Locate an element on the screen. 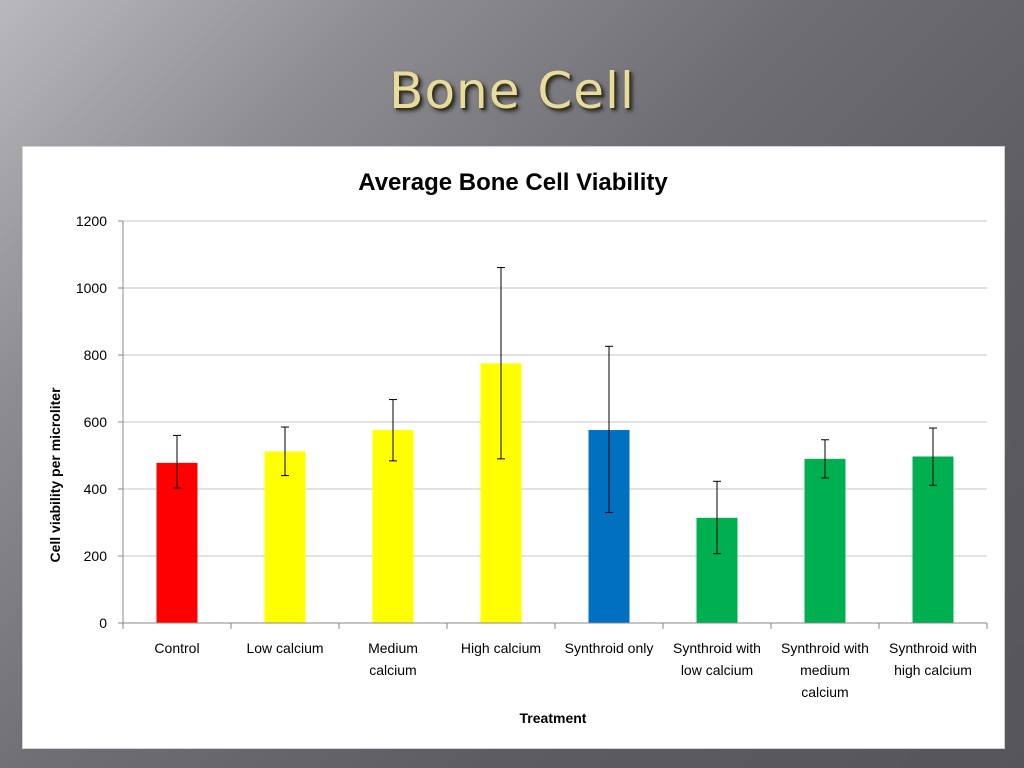  x-category-label-line: low calcium is located at coordinates (717, 670).